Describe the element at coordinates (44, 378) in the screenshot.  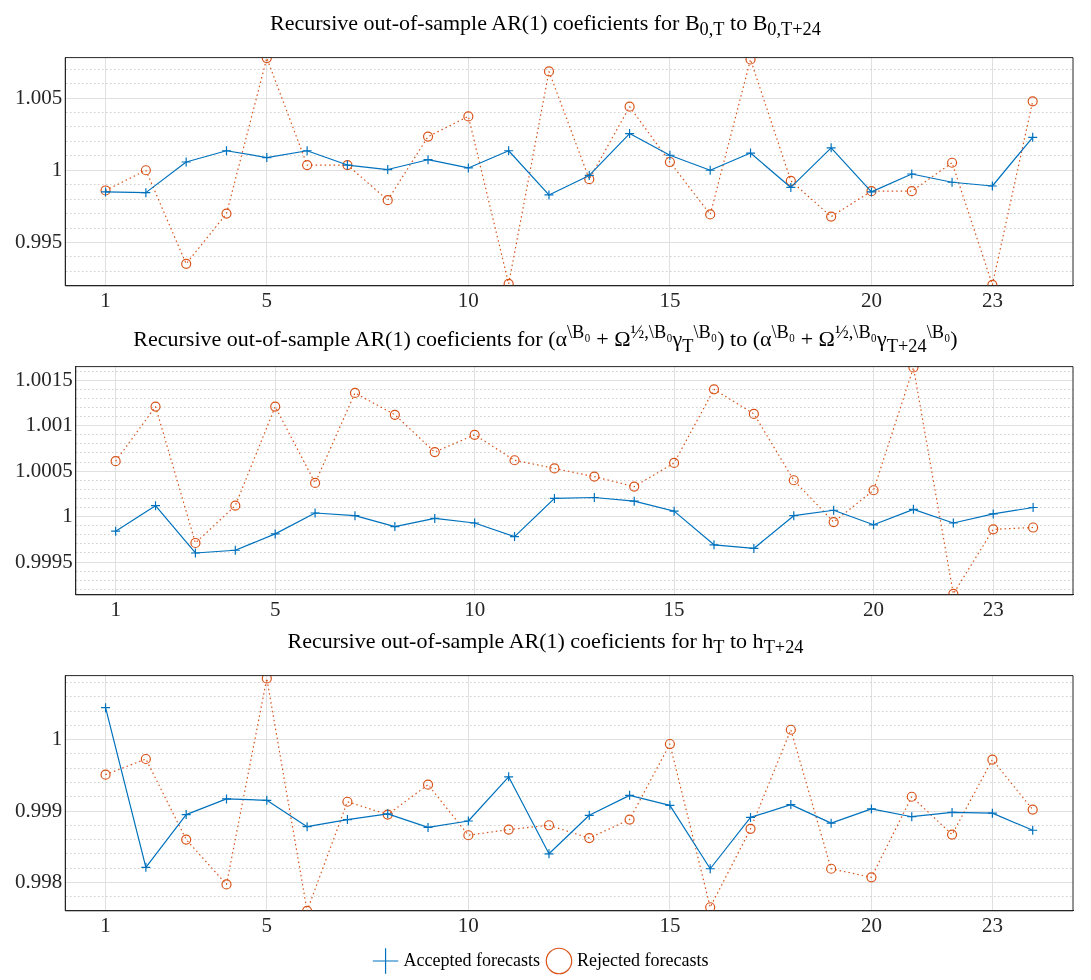
I see `y-tick-label: 1.0015` at that location.